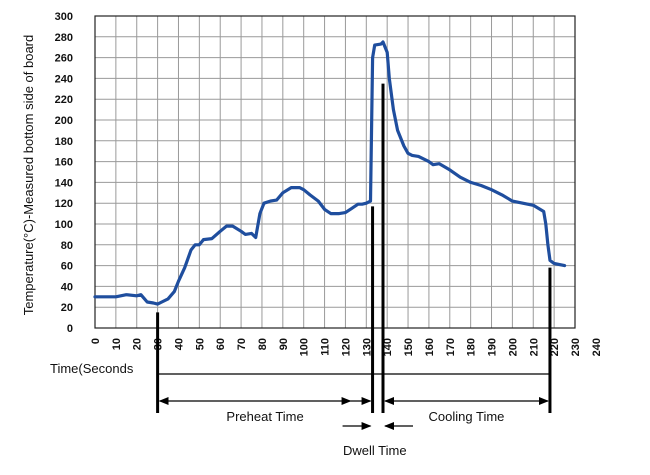 Image resolution: width=650 pixels, height=475 pixels. What do you see at coordinates (305, 347) in the screenshot?
I see `x-tick-label: 100` at bounding box center [305, 347].